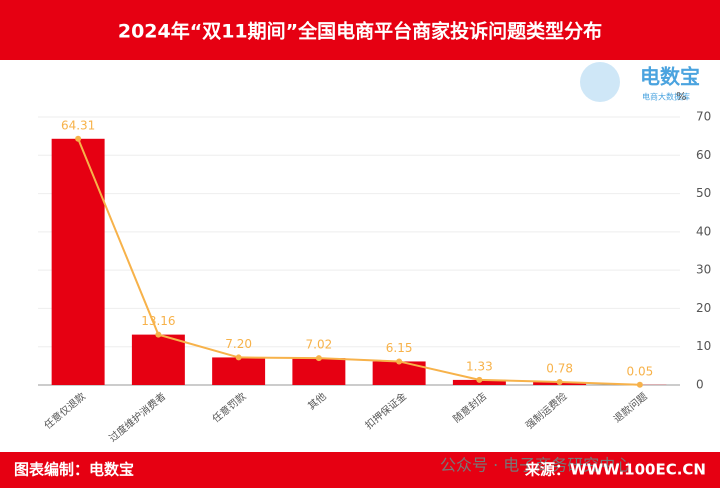 The height and width of the screenshot is (492, 720). I want to click on value-label: 1.33, so click(479, 366).